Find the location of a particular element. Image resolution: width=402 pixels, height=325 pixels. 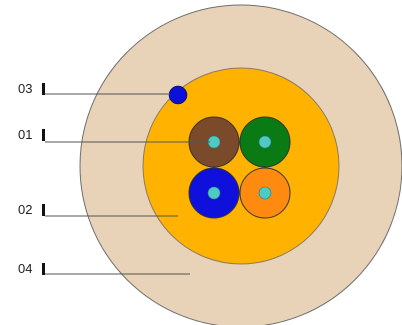

callout-label: 04 is located at coordinates (25, 268).